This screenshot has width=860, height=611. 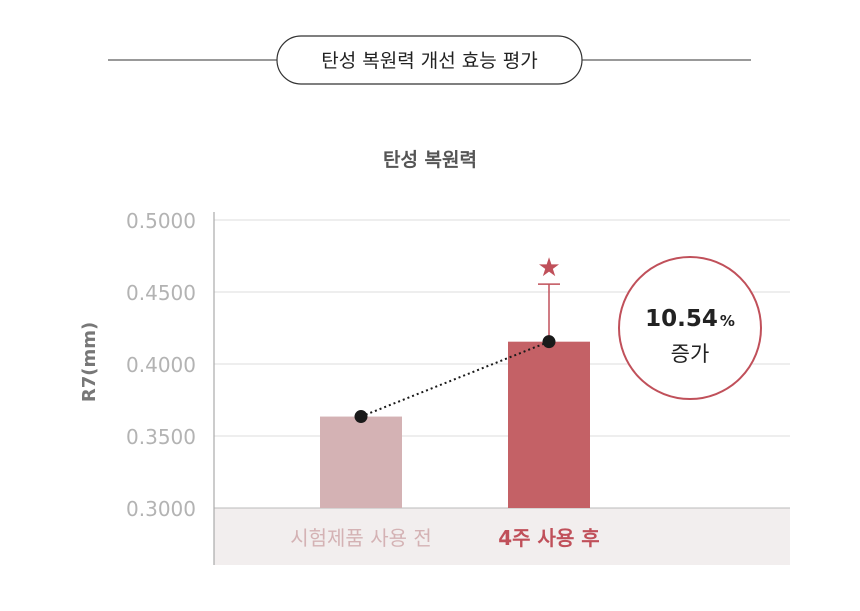 I want to click on y-tick-label: 0.5000, so click(x=161, y=221).